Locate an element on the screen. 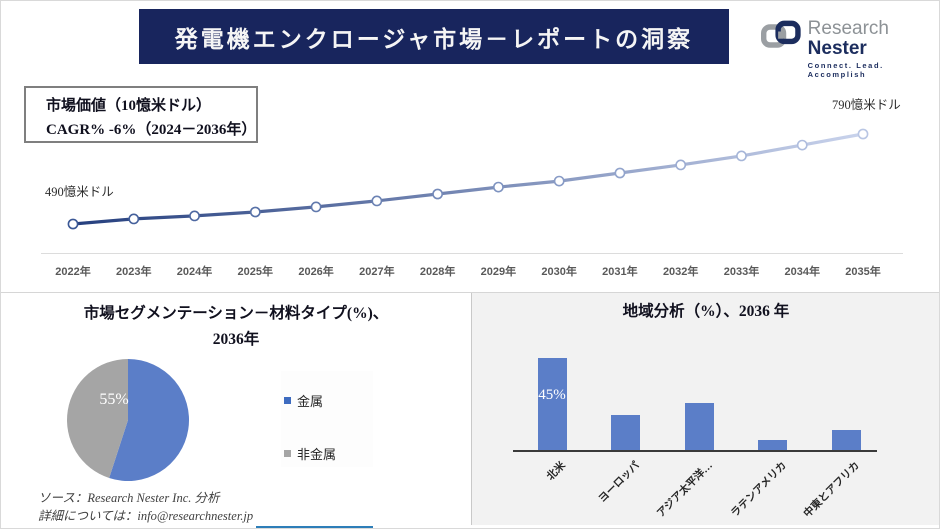 The width and height of the screenshot is (940, 529). pie-data-label: 55% is located at coordinates (114, 399).